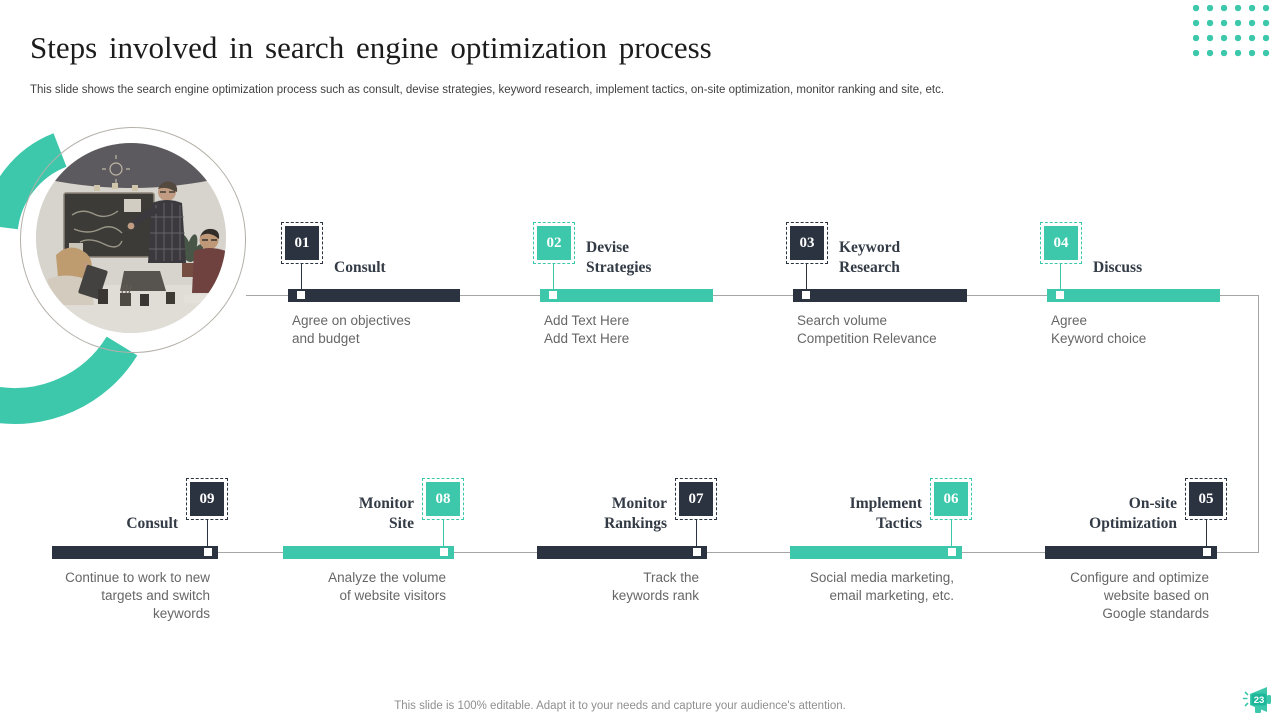  What do you see at coordinates (952, 552) in the screenshot?
I see `step-06-marker` at bounding box center [952, 552].